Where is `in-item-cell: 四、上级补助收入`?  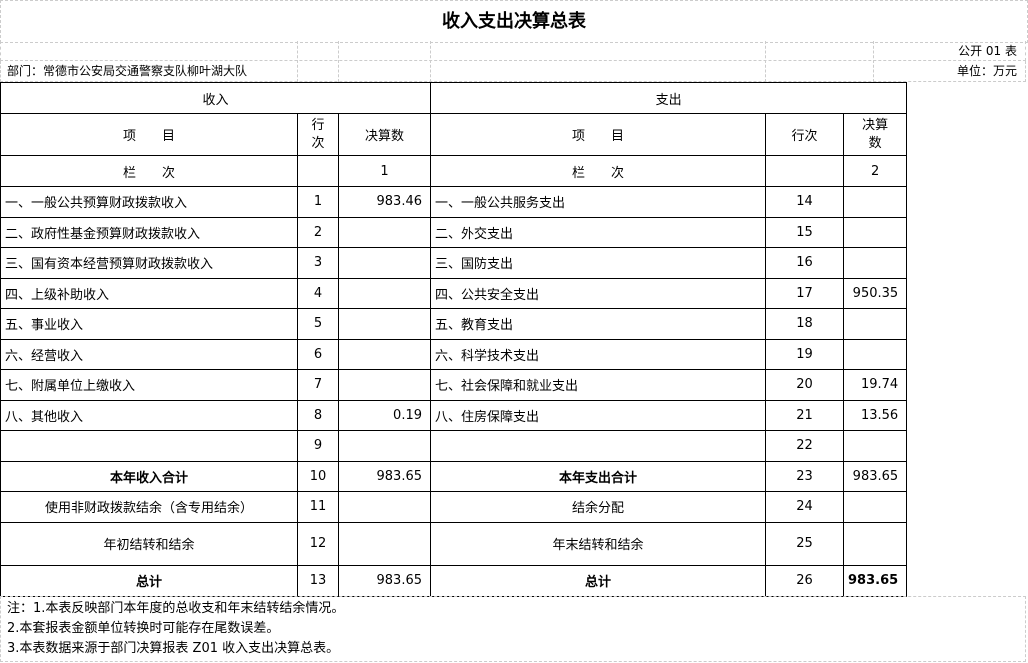
in-item-cell: 四、上级补助收入 is located at coordinates (149, 293).